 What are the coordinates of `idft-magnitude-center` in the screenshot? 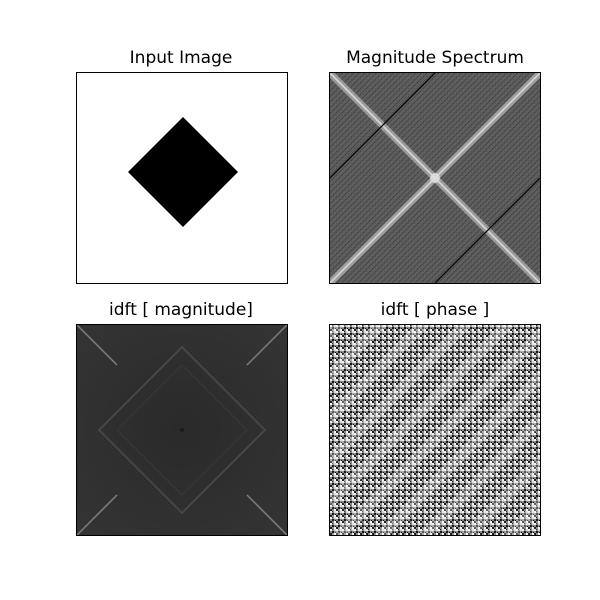 It's located at (182, 430).